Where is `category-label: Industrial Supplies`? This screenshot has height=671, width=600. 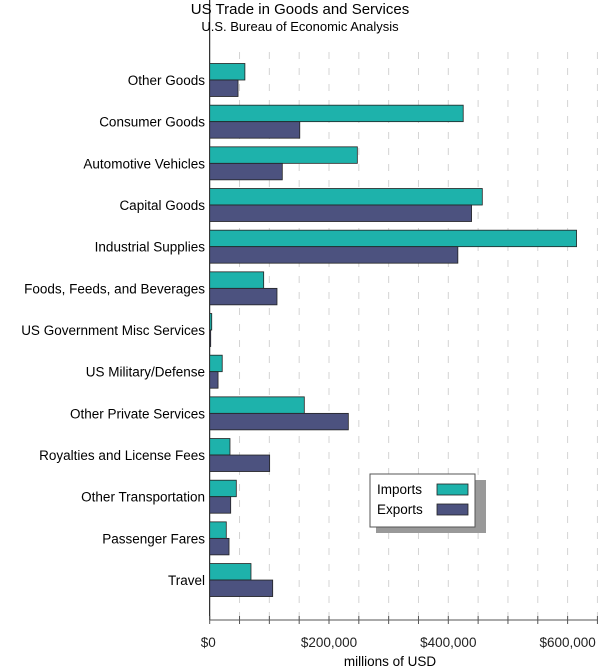 category-label: Industrial Supplies is located at coordinates (150, 247).